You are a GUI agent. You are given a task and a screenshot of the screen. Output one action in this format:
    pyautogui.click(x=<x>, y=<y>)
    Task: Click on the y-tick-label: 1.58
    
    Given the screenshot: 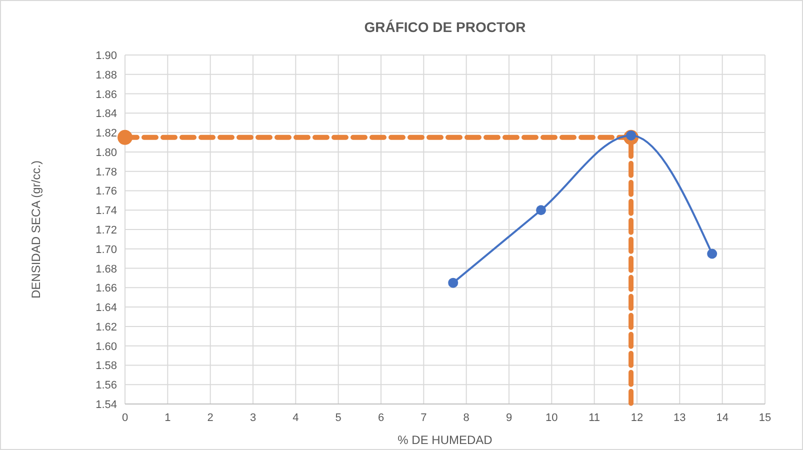 What is the action you would take?
    pyautogui.click(x=106, y=366)
    